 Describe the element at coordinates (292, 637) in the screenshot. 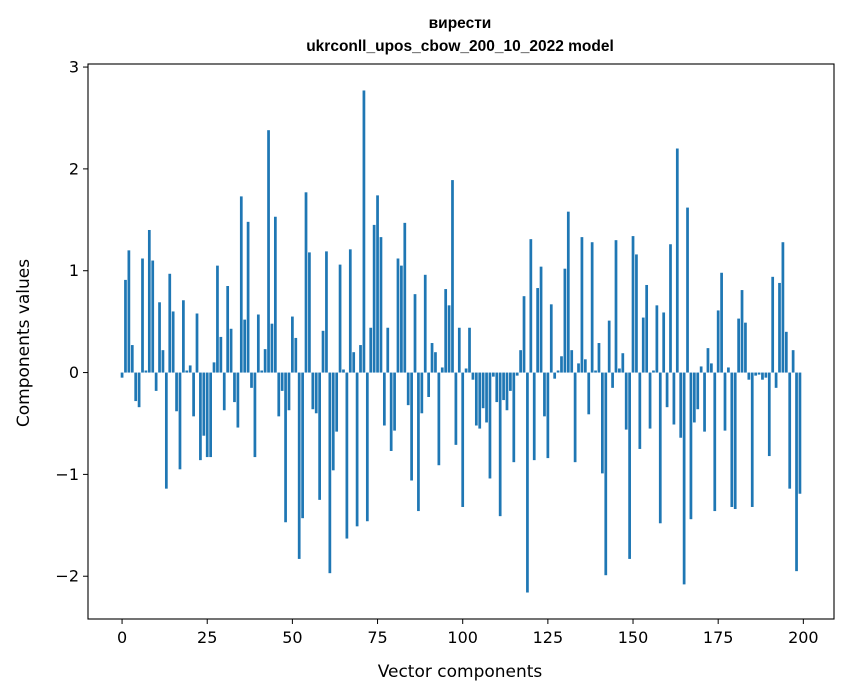

I see `x-tick-label: 50` at that location.